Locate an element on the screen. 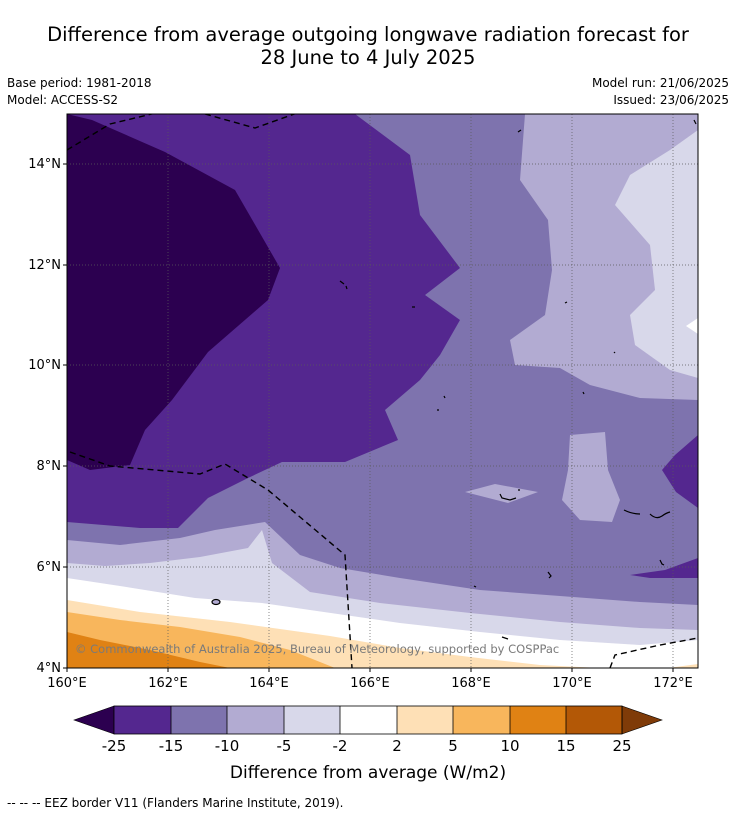  colorbar-extend-high is located at coordinates (642, 720).